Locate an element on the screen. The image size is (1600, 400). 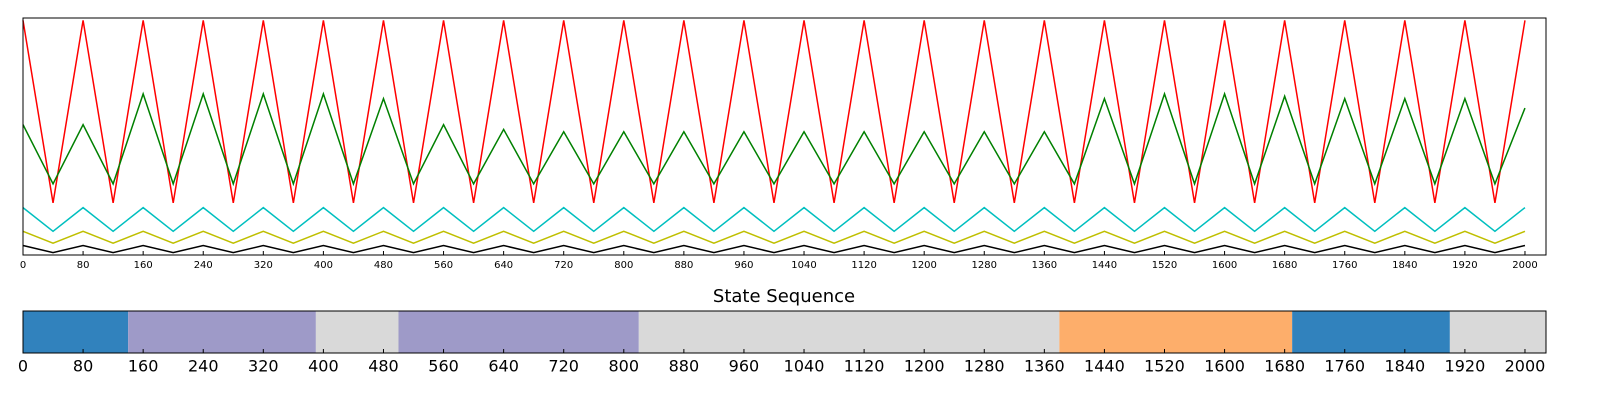
timeline-frame is located at coordinates (784, 332).